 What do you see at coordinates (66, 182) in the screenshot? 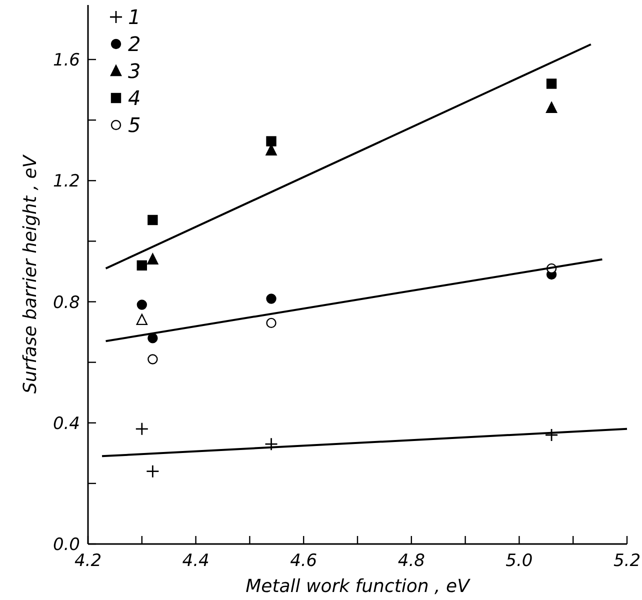
I see `y-tick-label: 1.2` at bounding box center [66, 182].